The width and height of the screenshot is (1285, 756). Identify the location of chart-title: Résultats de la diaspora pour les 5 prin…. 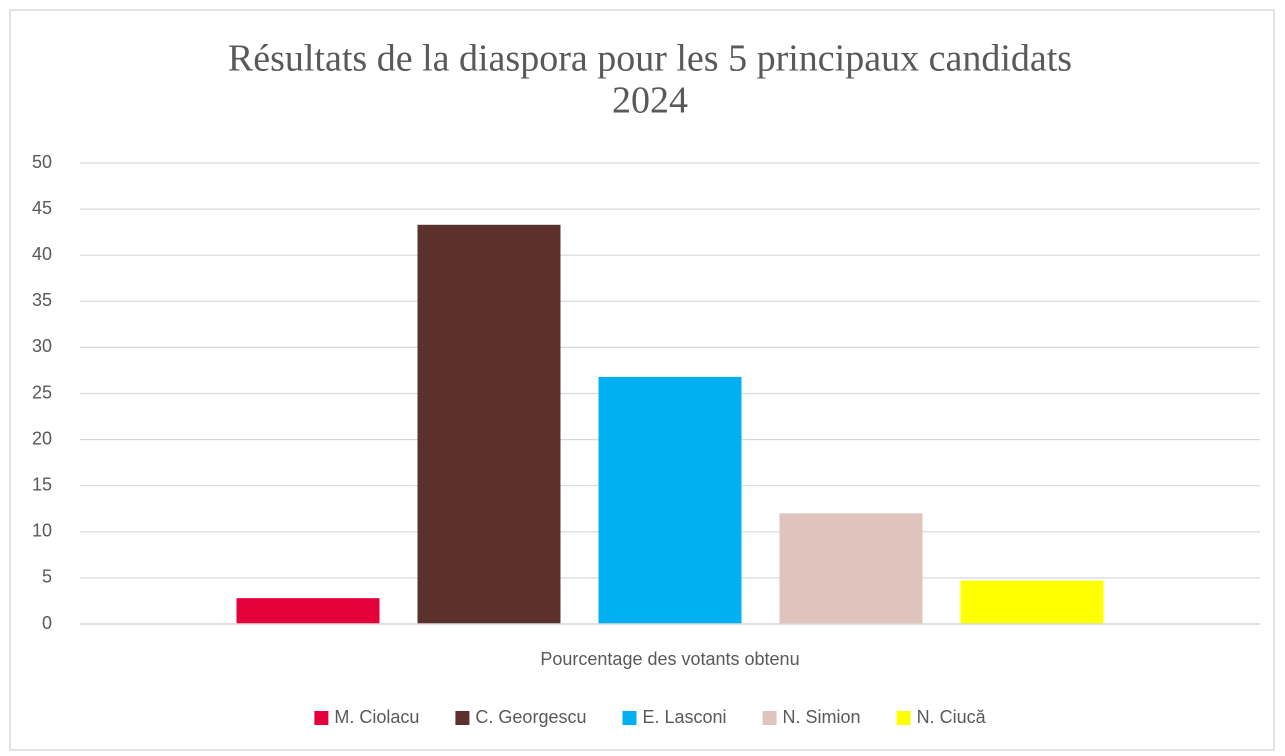
(650, 59).